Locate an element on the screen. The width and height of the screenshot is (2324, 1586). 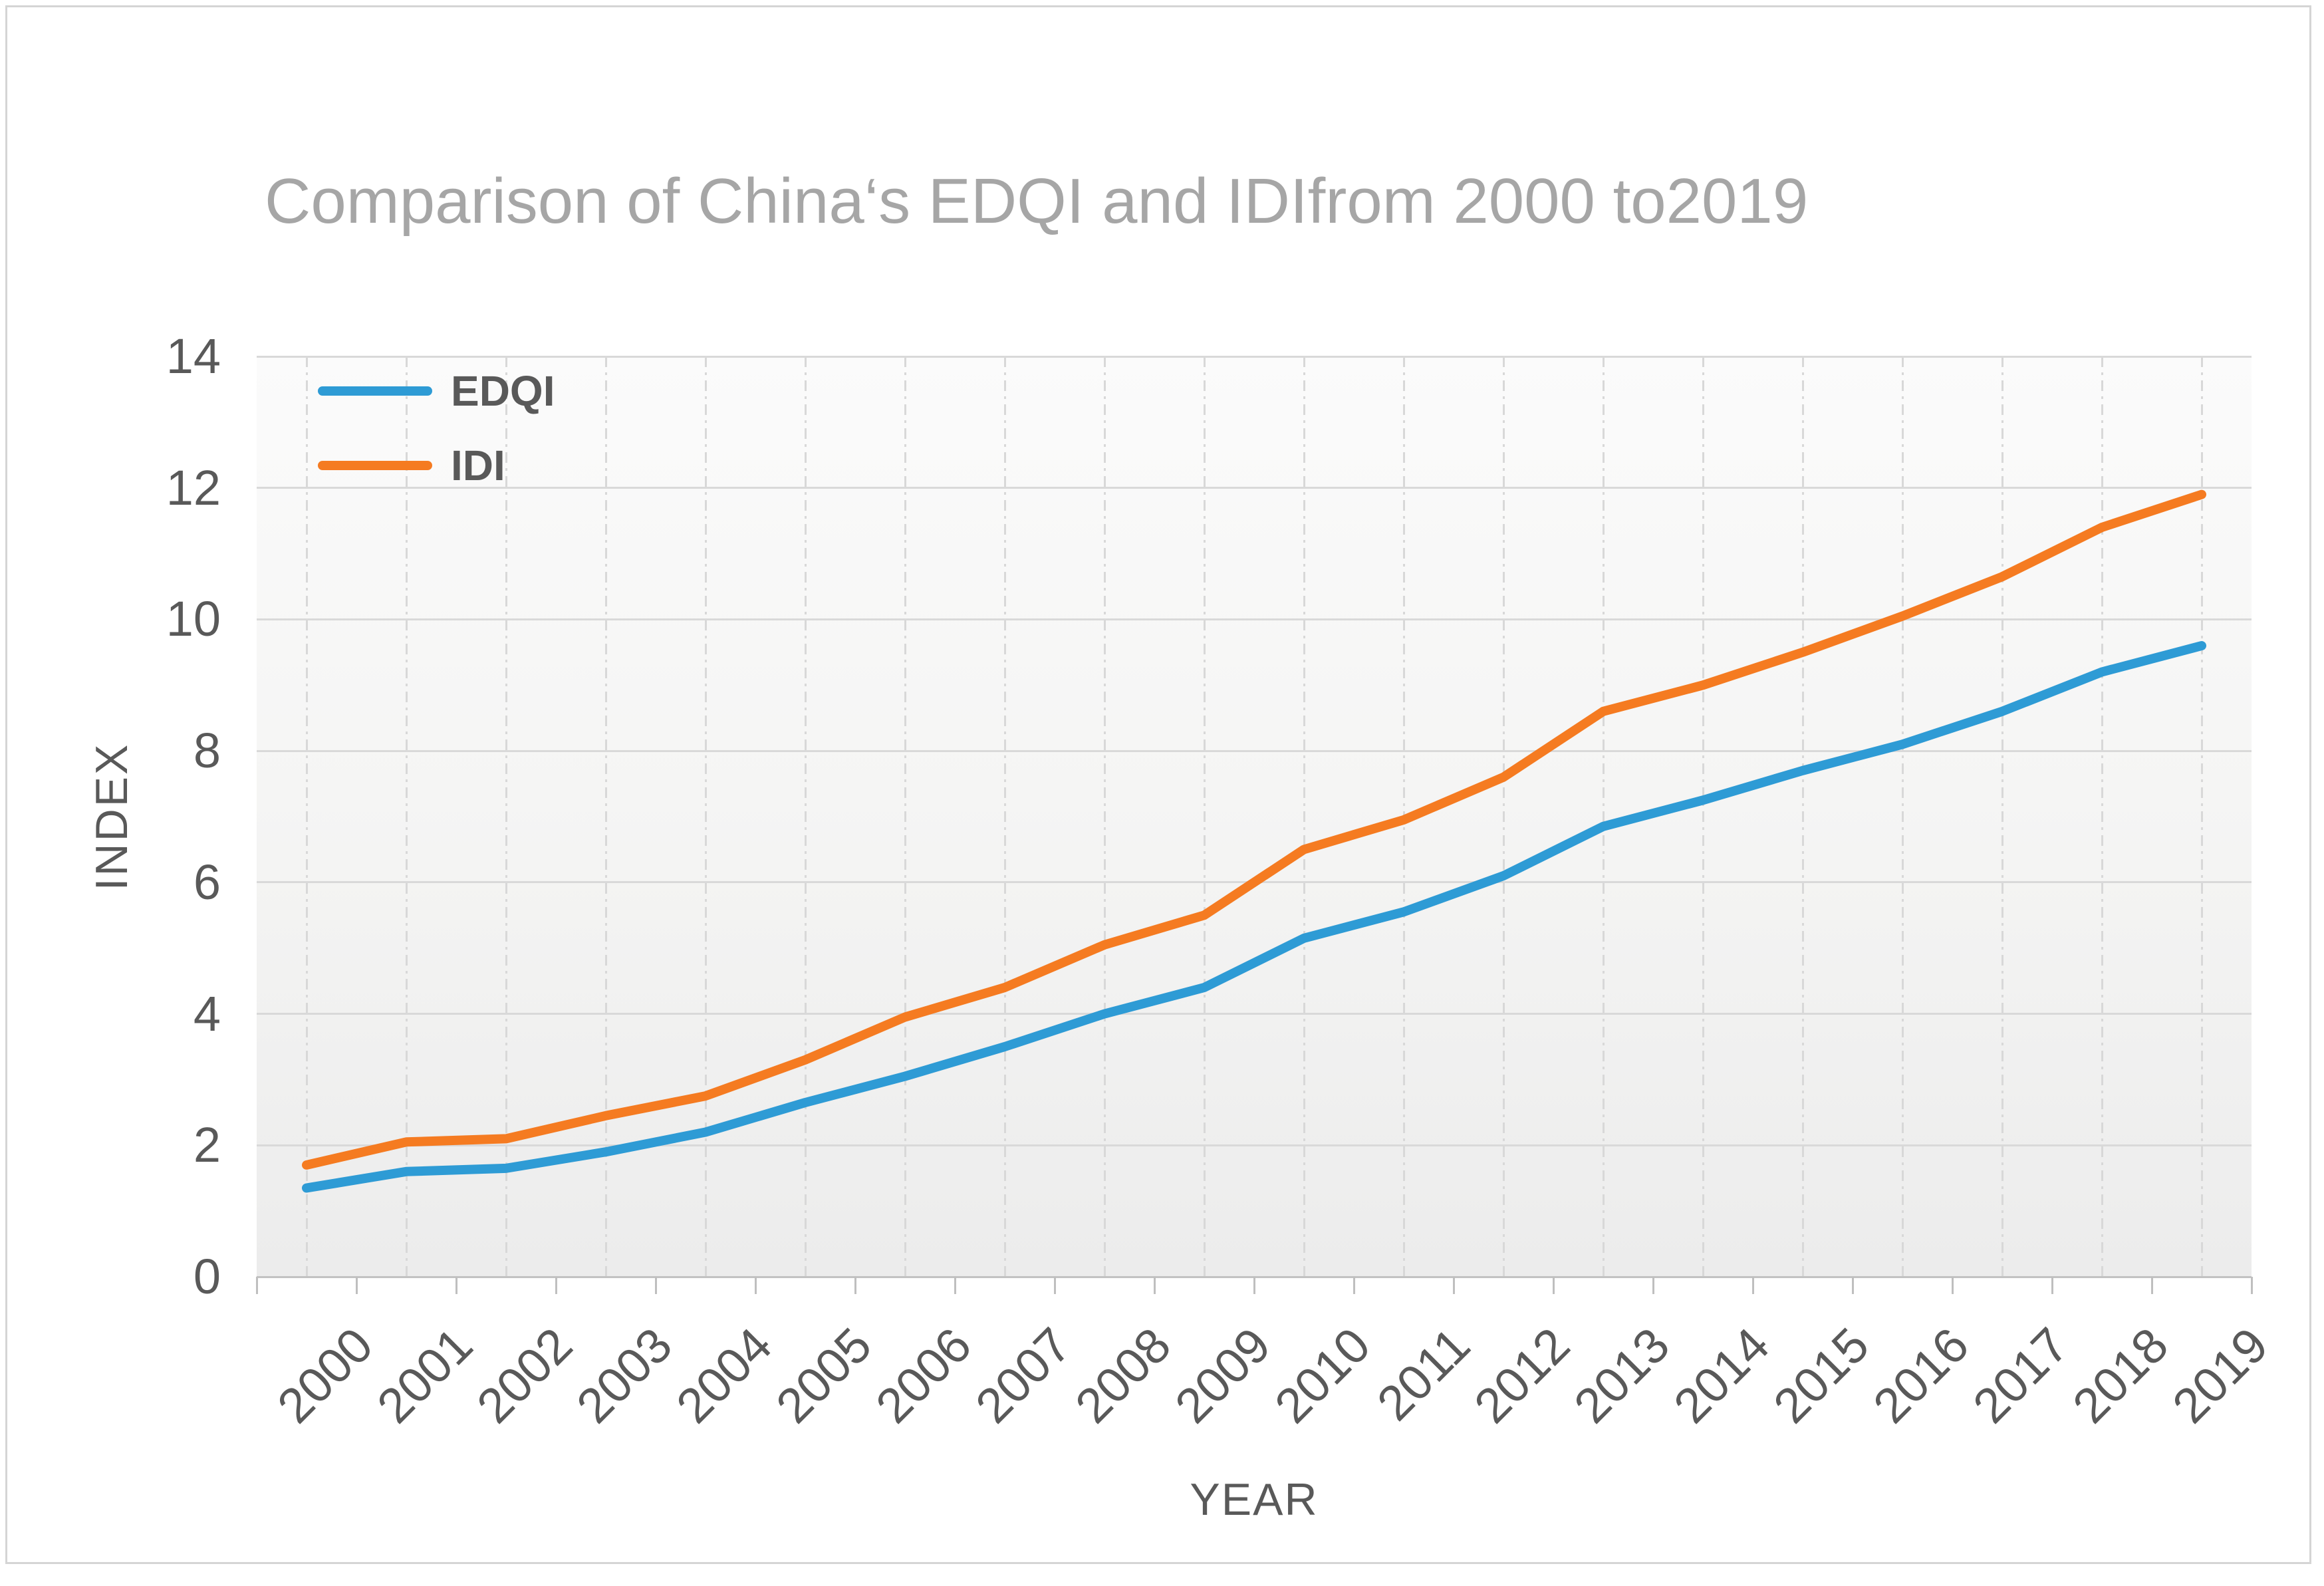
gridline-2008 is located at coordinates (1104, 816).